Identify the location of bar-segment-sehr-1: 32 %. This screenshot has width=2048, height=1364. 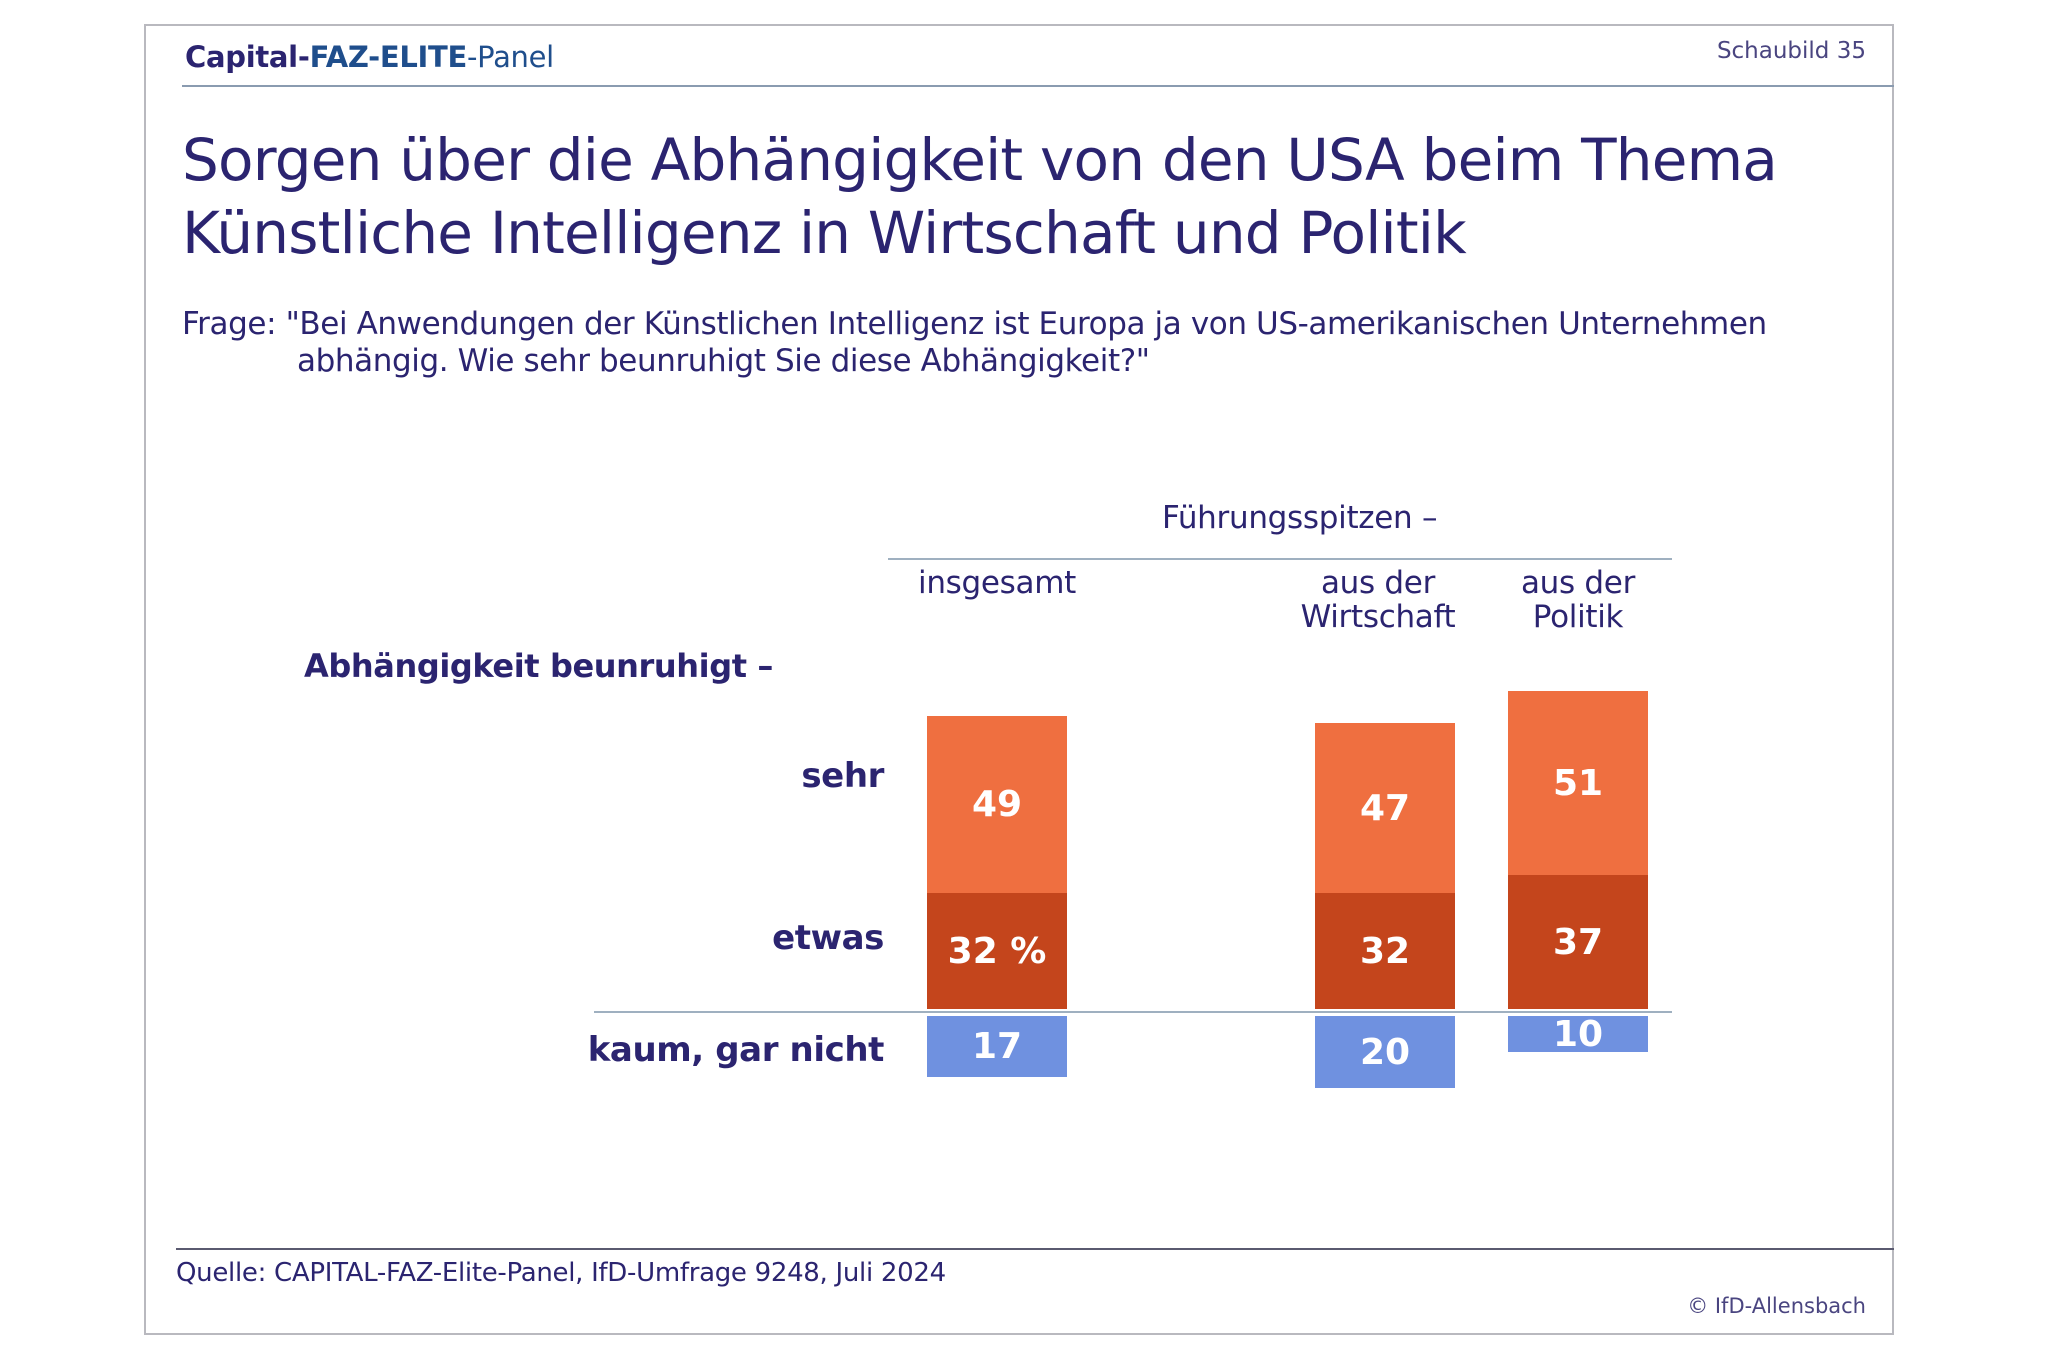
(997, 951).